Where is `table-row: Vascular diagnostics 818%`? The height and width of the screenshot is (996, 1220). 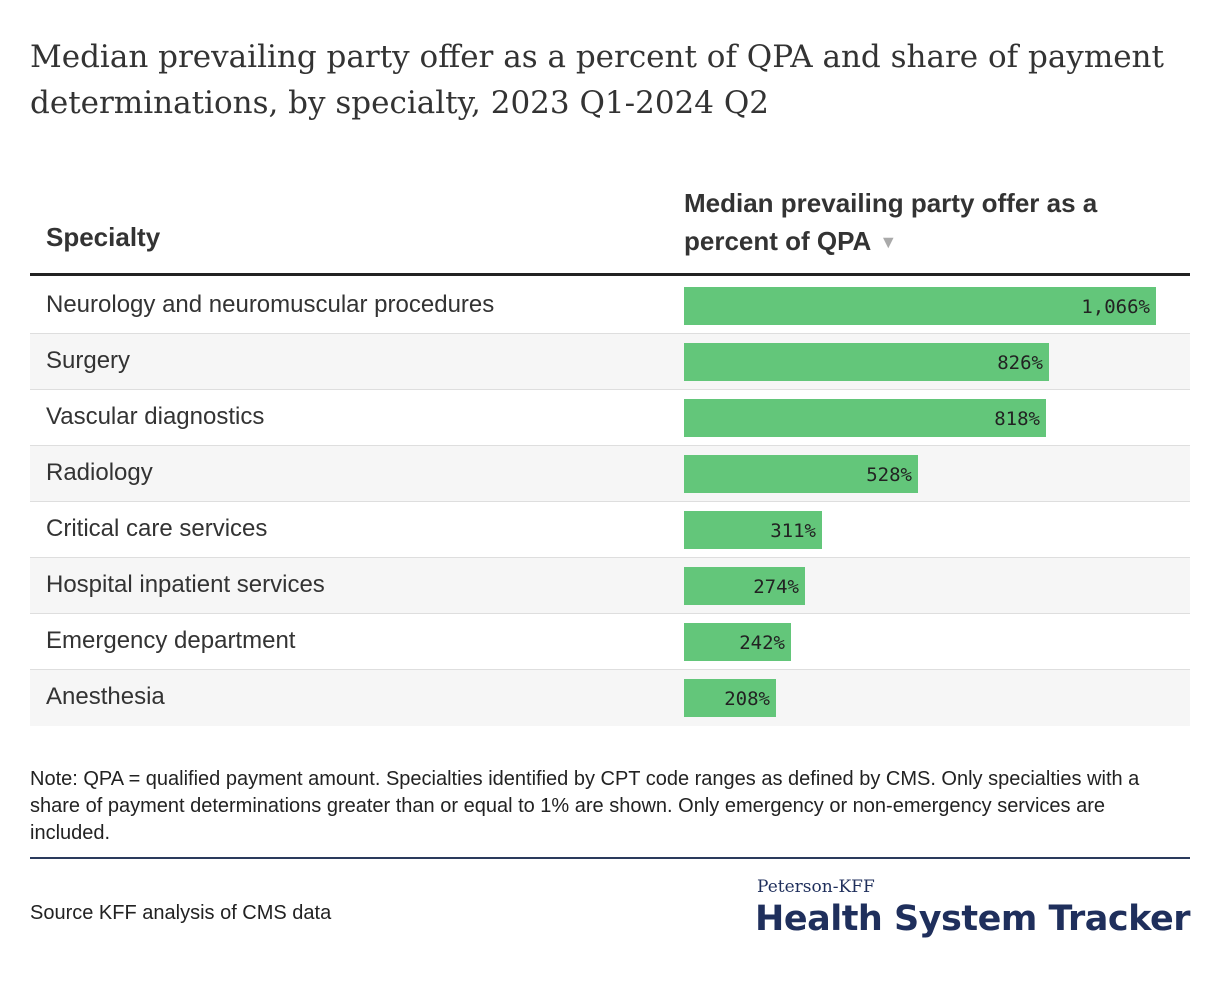
table-row: Vascular diagnostics 818% is located at coordinates (610, 418).